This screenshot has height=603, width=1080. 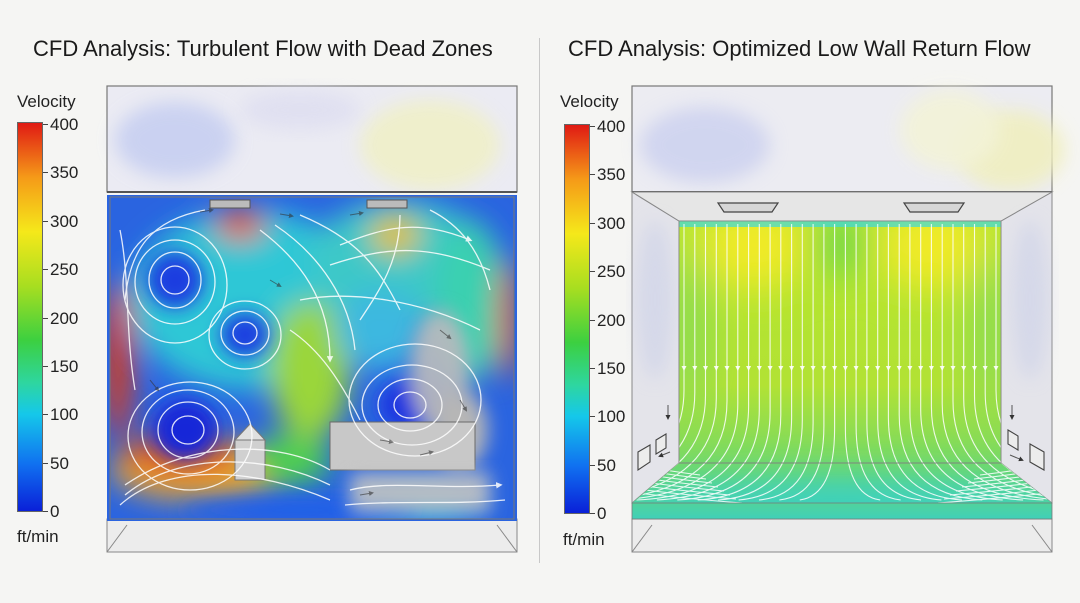 I want to click on right-colorbar, so click(x=577, y=319).